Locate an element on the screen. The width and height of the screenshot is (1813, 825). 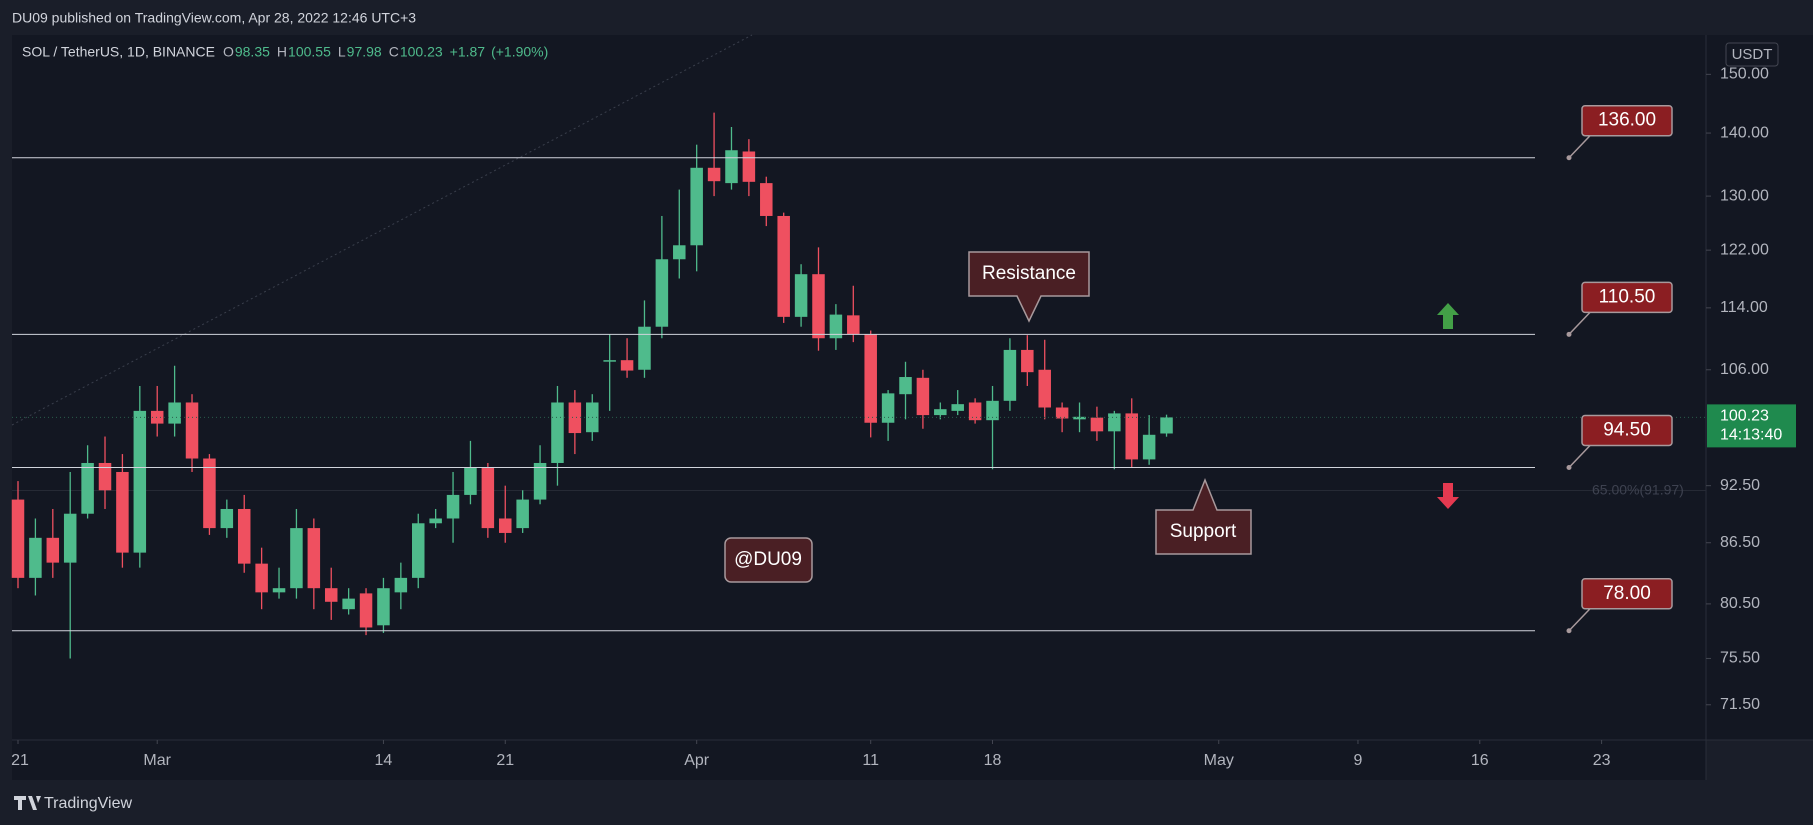
x-tick-label: Apr is located at coordinates (697, 760).